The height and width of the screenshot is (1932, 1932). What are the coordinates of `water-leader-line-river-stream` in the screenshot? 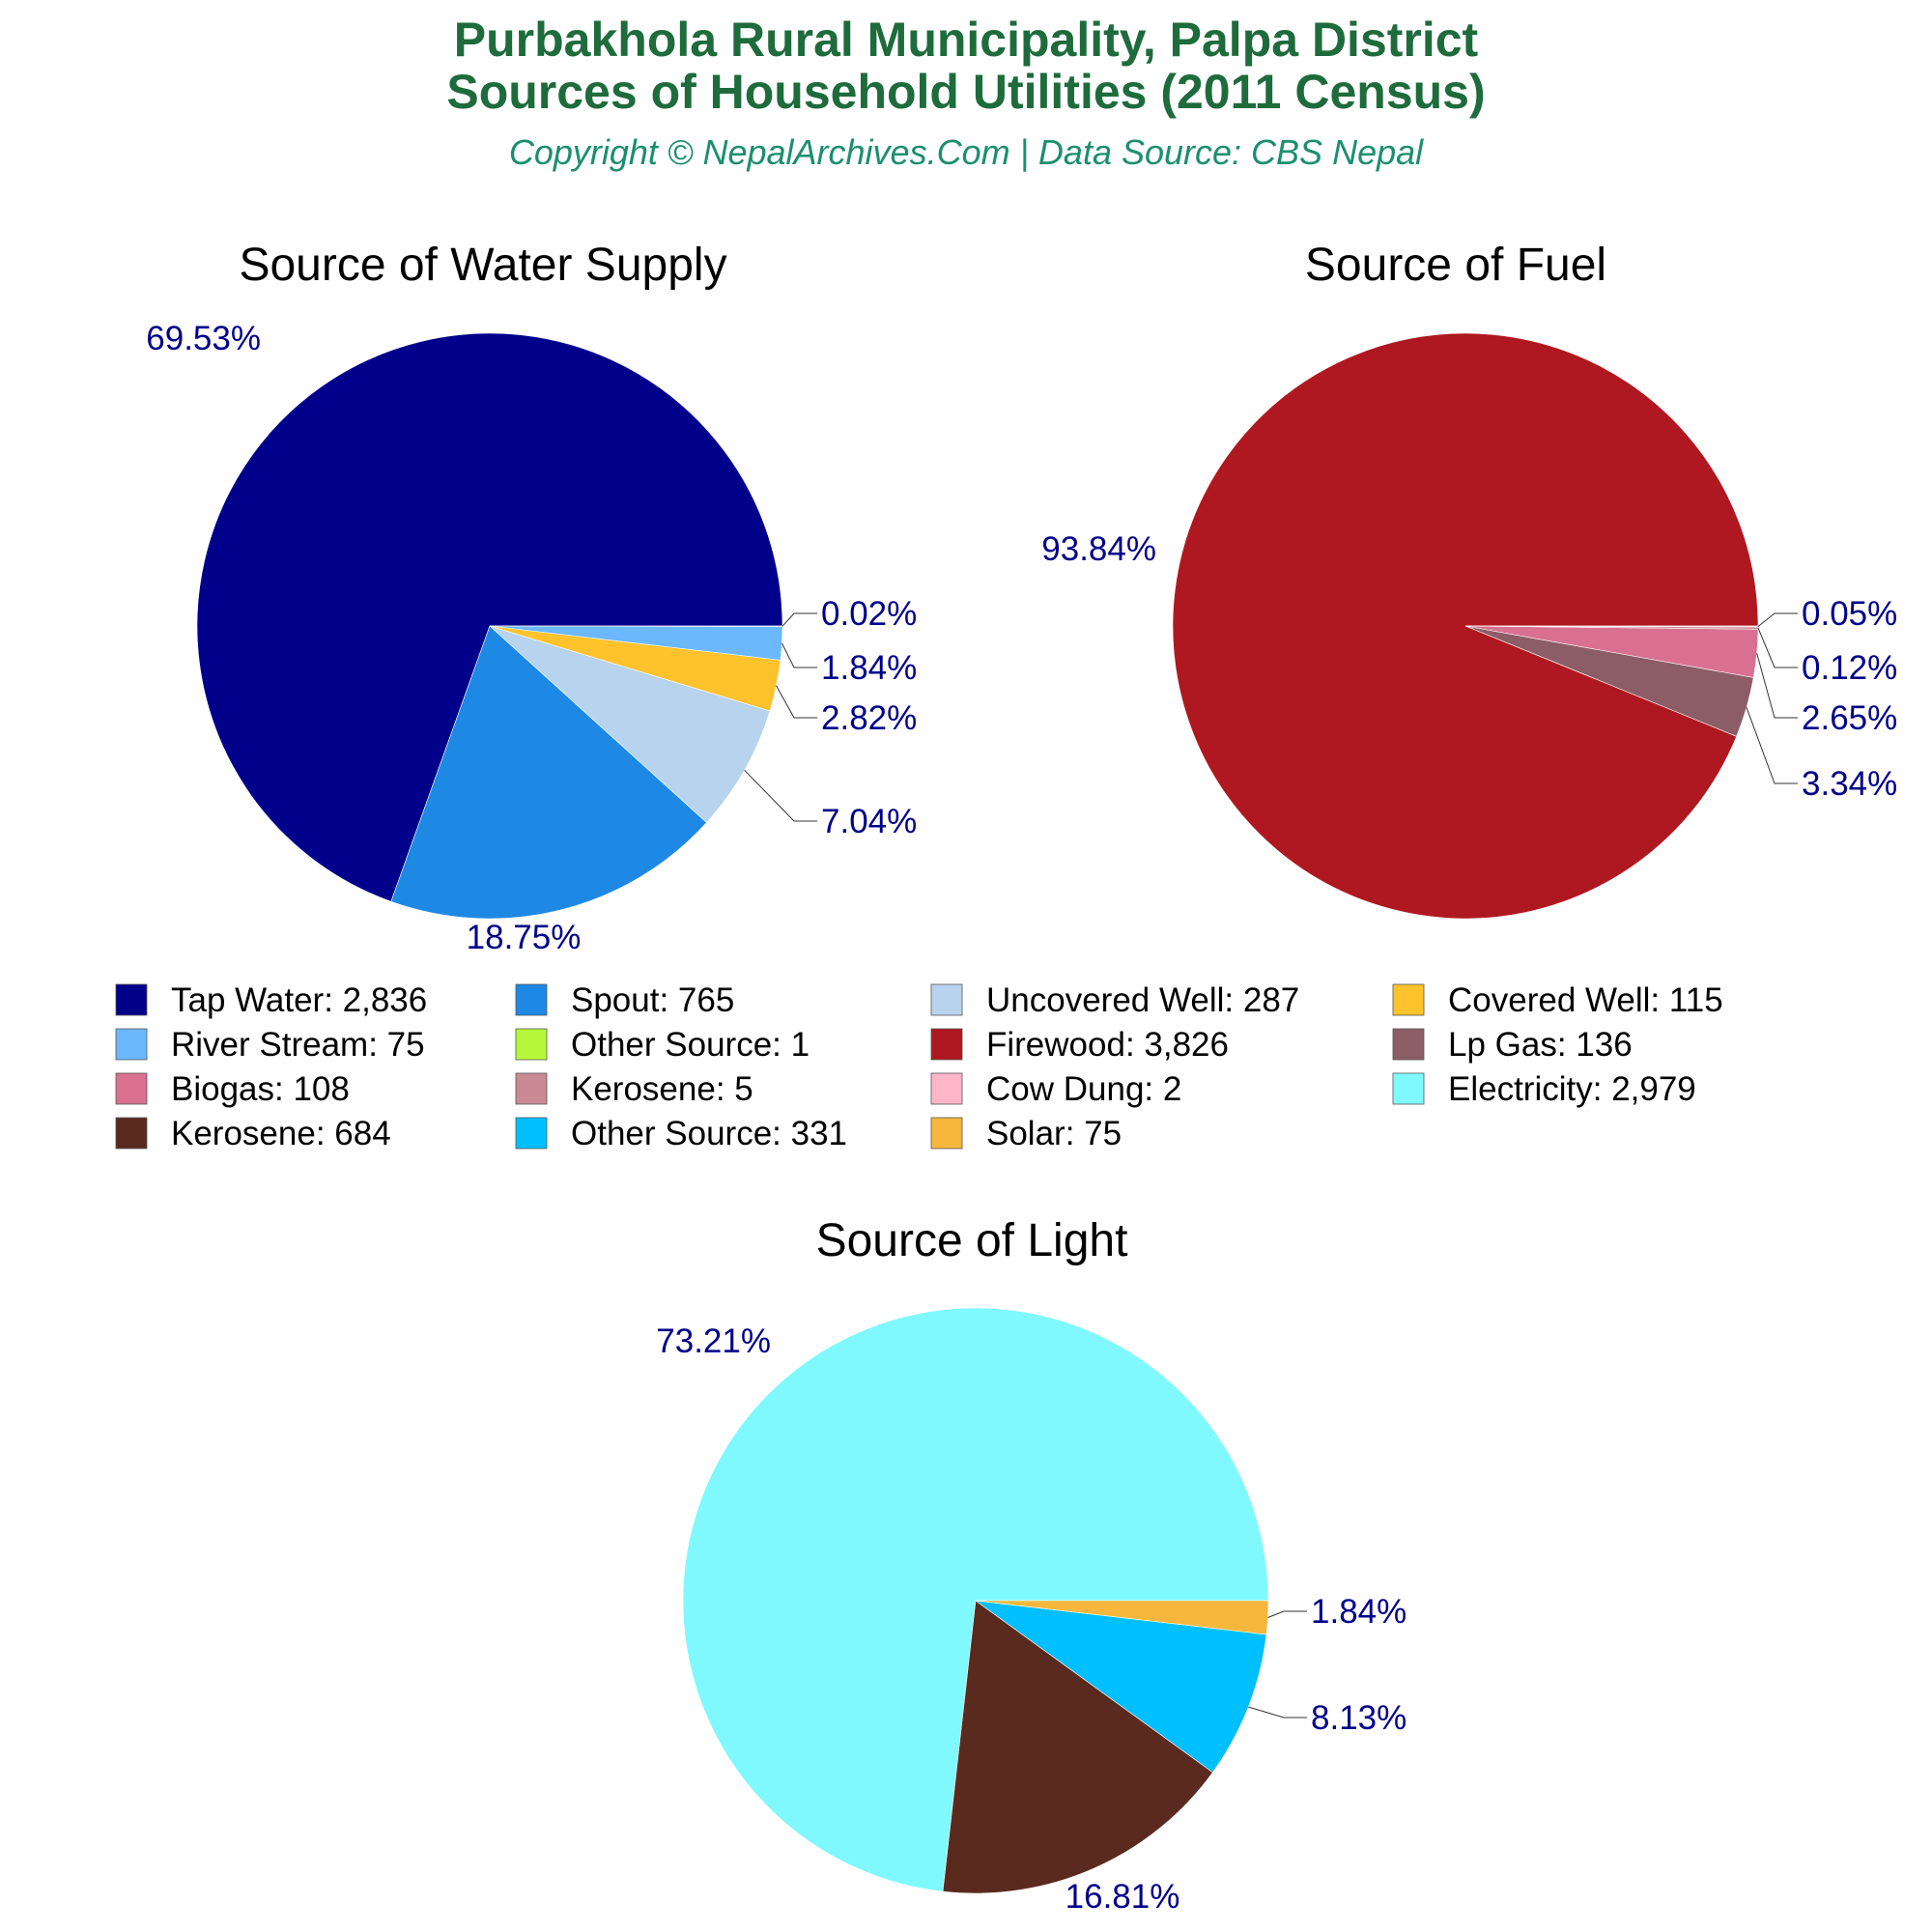 It's located at (799, 655).